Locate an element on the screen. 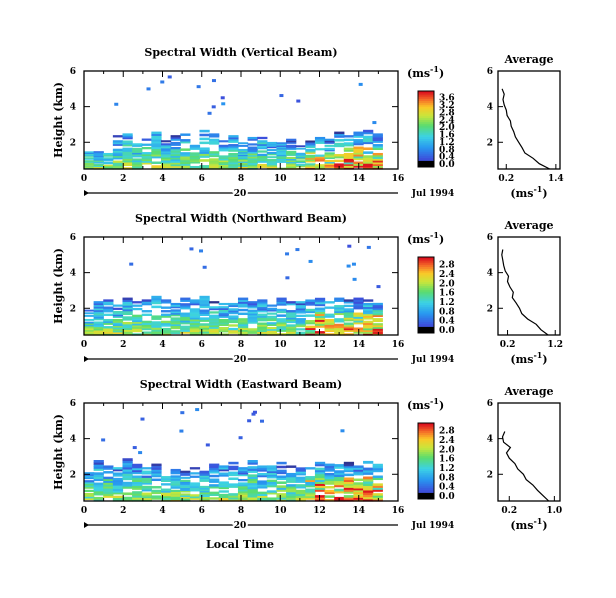 This screenshot has height=598, width=616. profile-frame is located at coordinates (529, 452).